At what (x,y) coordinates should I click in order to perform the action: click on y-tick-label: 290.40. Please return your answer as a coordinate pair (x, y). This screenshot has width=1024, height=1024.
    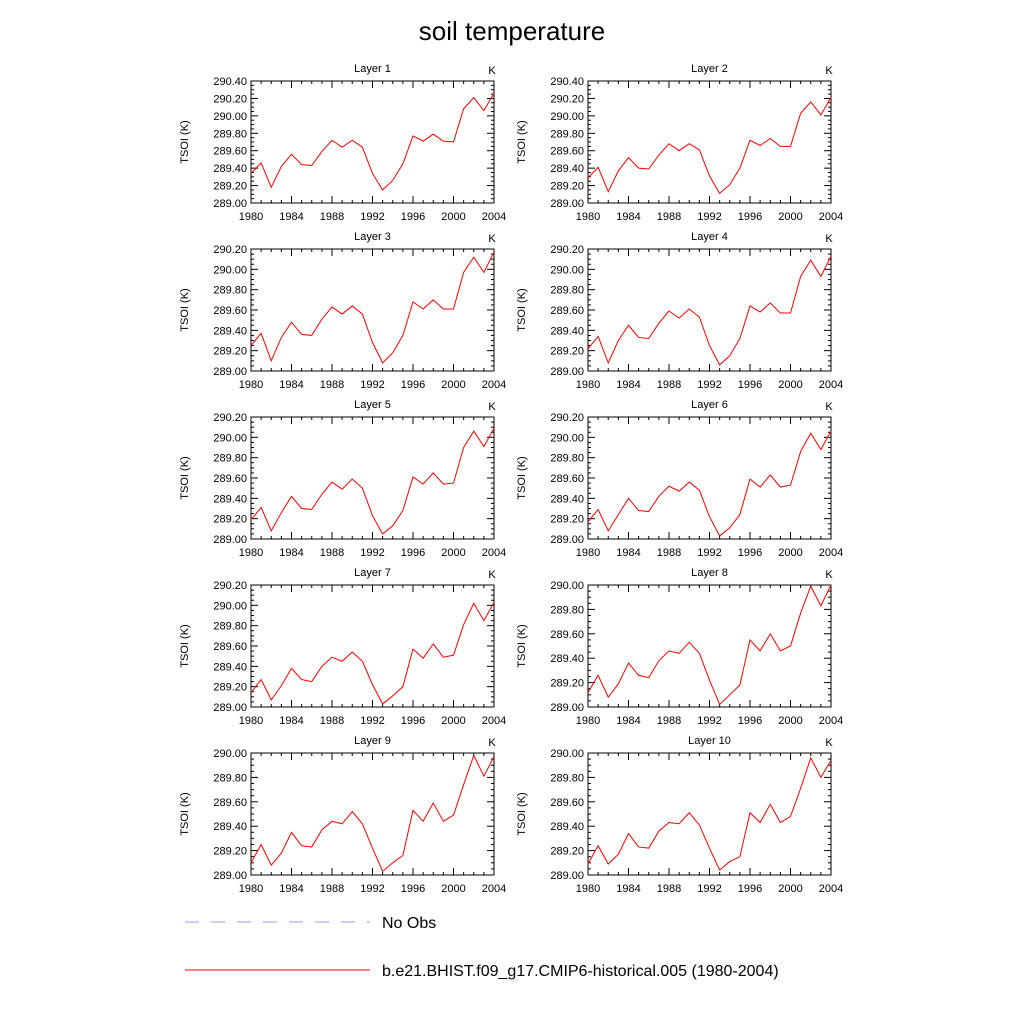
    Looking at the image, I should click on (567, 82).